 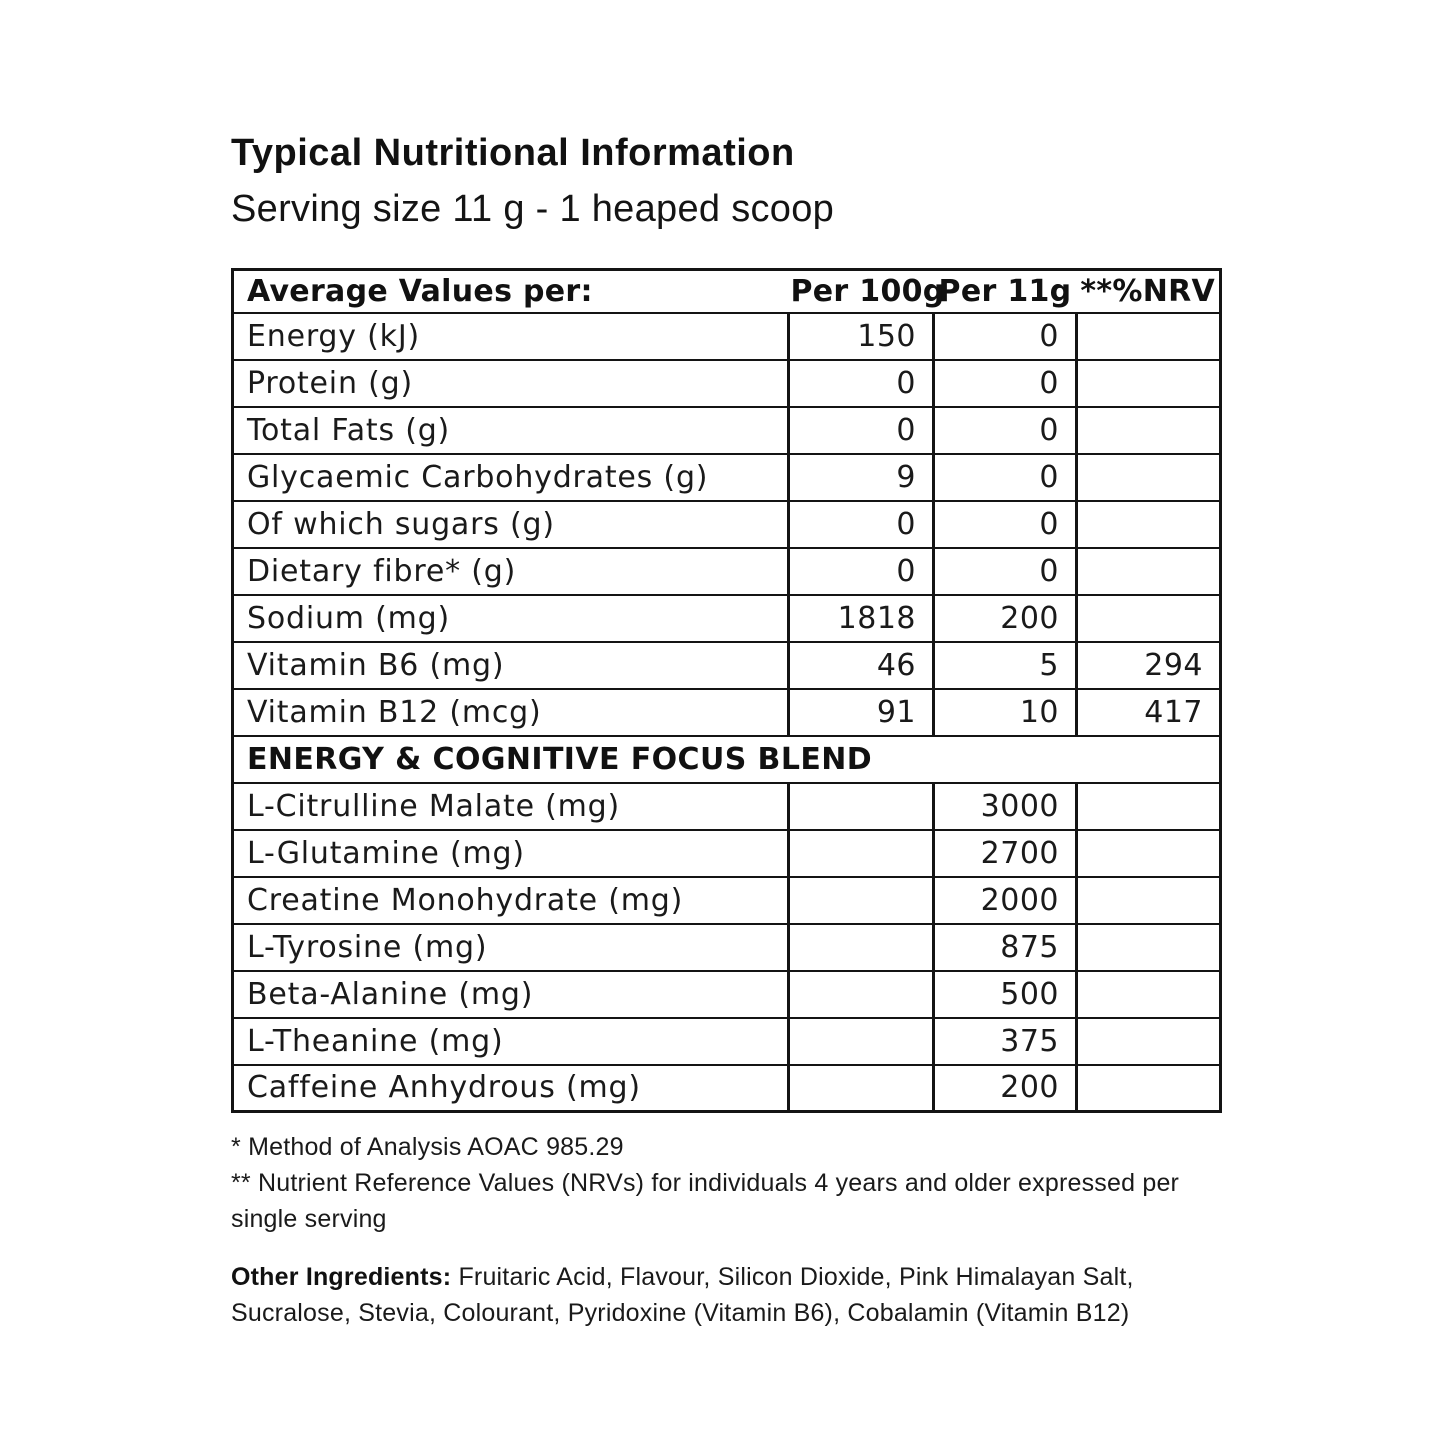 I want to click on nutrient-label: L-Tyrosine (mg), so click(x=510, y=947).